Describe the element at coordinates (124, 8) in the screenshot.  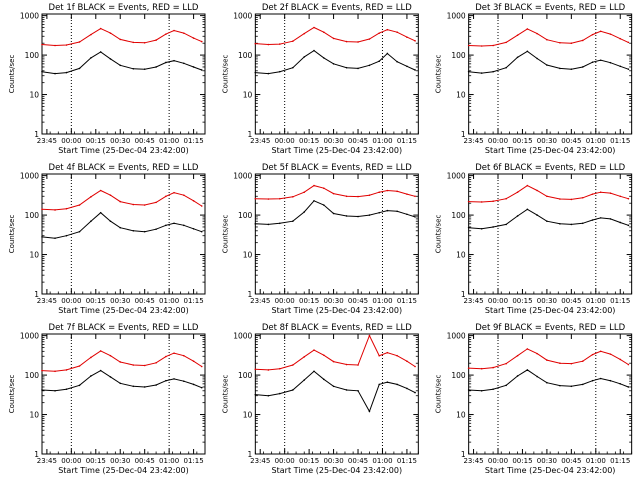
I see `chart-title: Det 1f BLACK = Events, RED = LLD` at that location.